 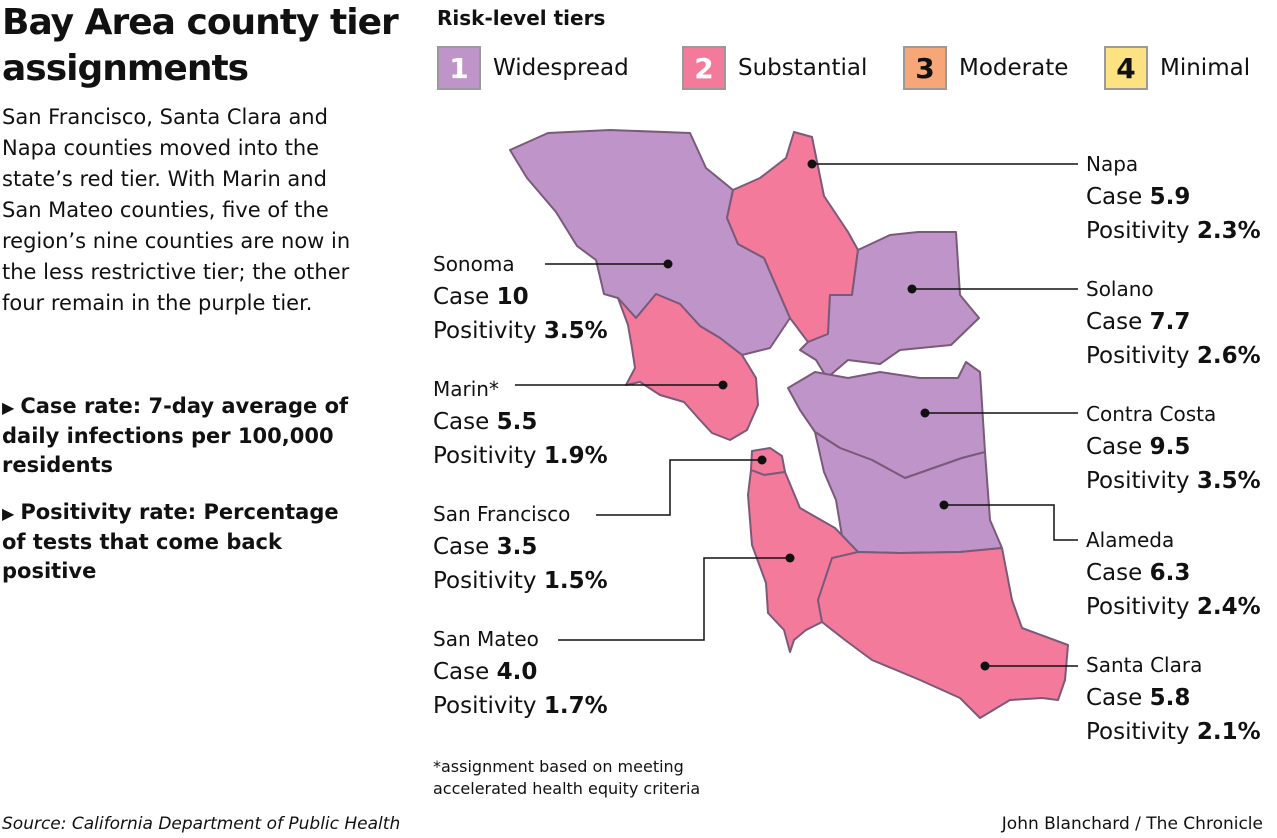 I want to click on tier-number: 1, so click(x=459, y=68).